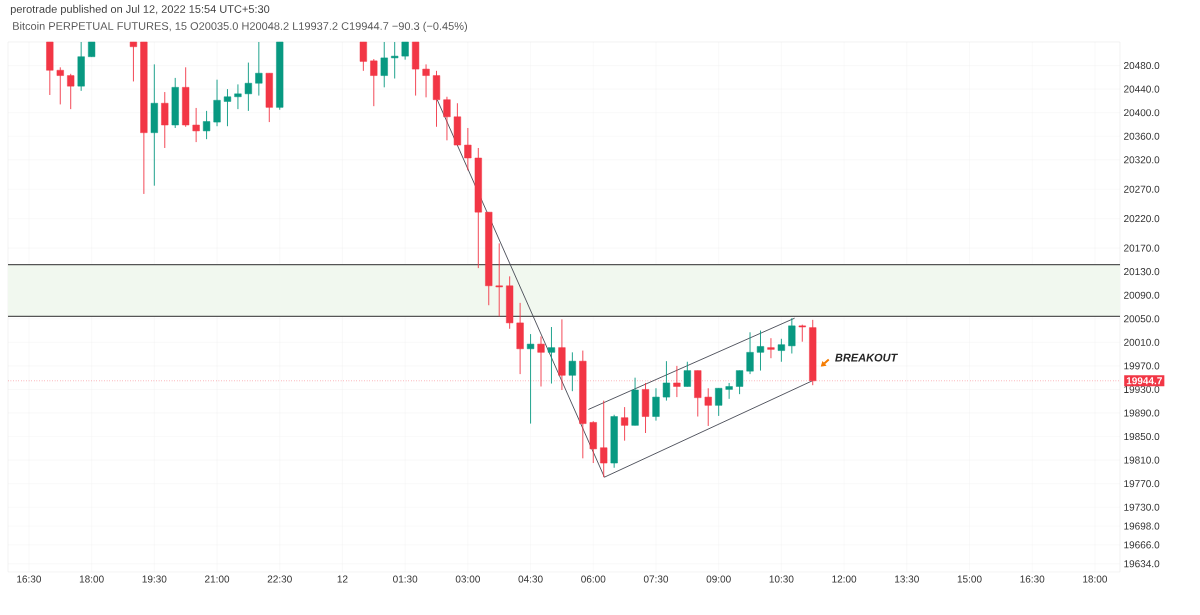  I want to click on y-tick-label: 19698.0, so click(1142, 526).